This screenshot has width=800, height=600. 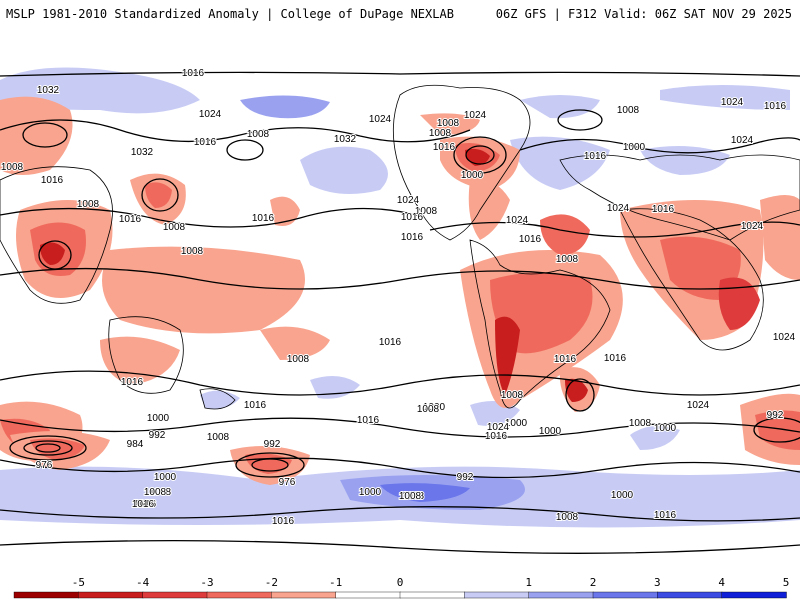 What do you see at coordinates (400, 582) in the screenshot?
I see `colorbar-tick-label: 0` at bounding box center [400, 582].